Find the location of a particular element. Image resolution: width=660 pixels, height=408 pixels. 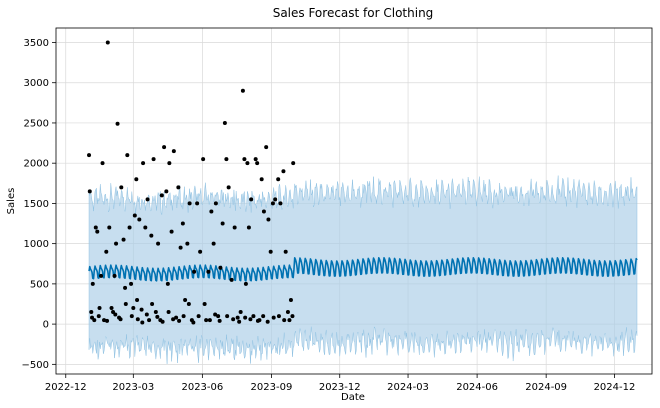

y-tick-label: 1000 is located at coordinates (36, 244).